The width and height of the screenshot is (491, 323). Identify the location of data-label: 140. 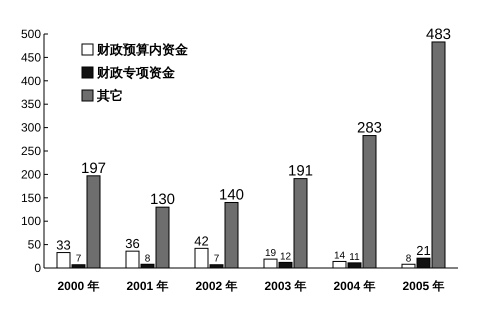
(231, 195).